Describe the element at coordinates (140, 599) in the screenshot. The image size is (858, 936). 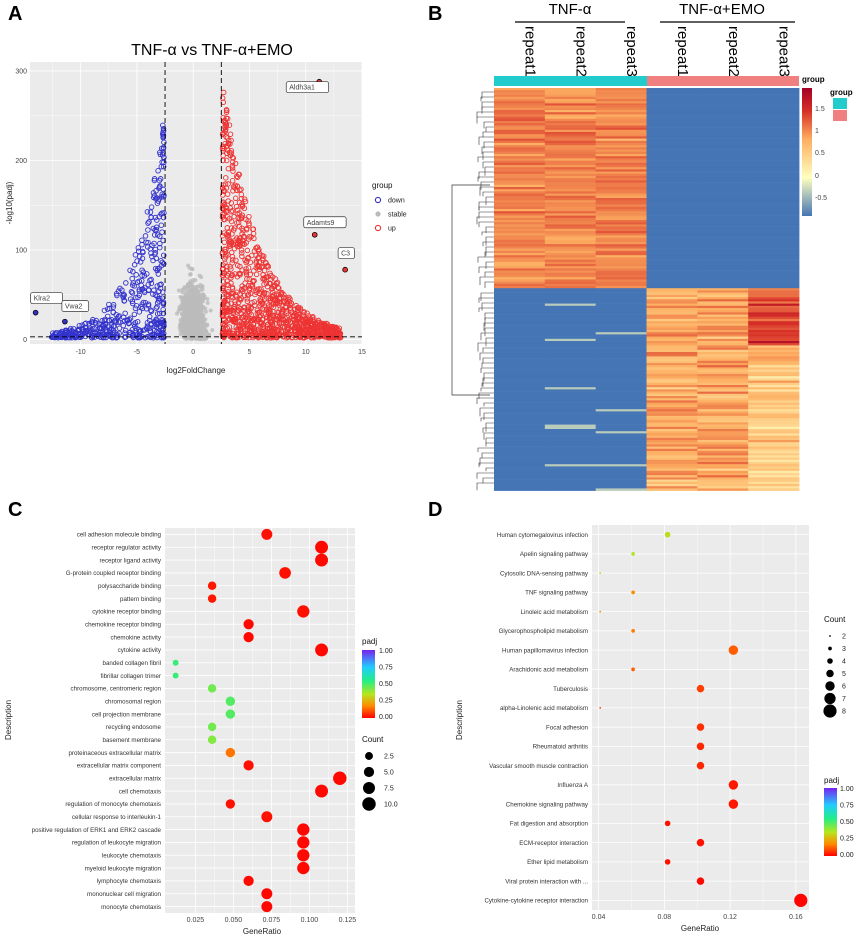
I see `go-term-label: pattern binding` at that location.